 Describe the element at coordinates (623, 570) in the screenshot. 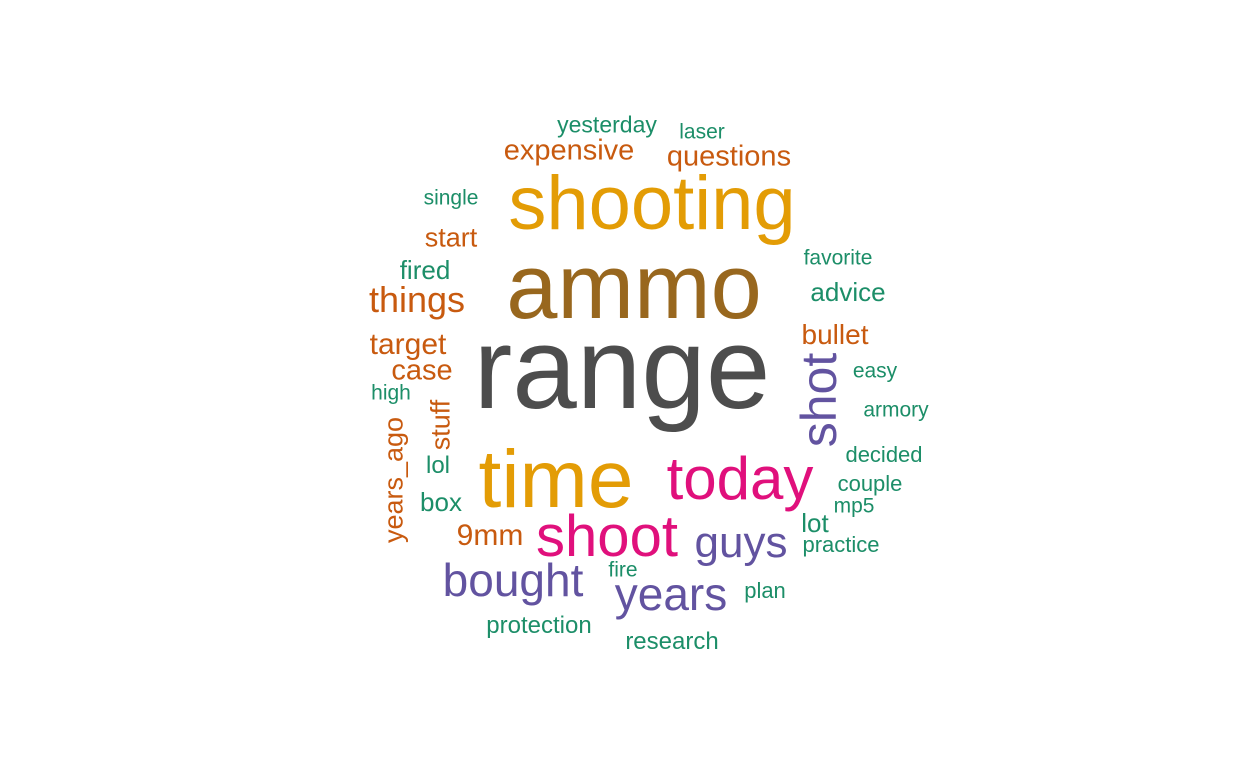

I see `word-fire: fire` at that location.